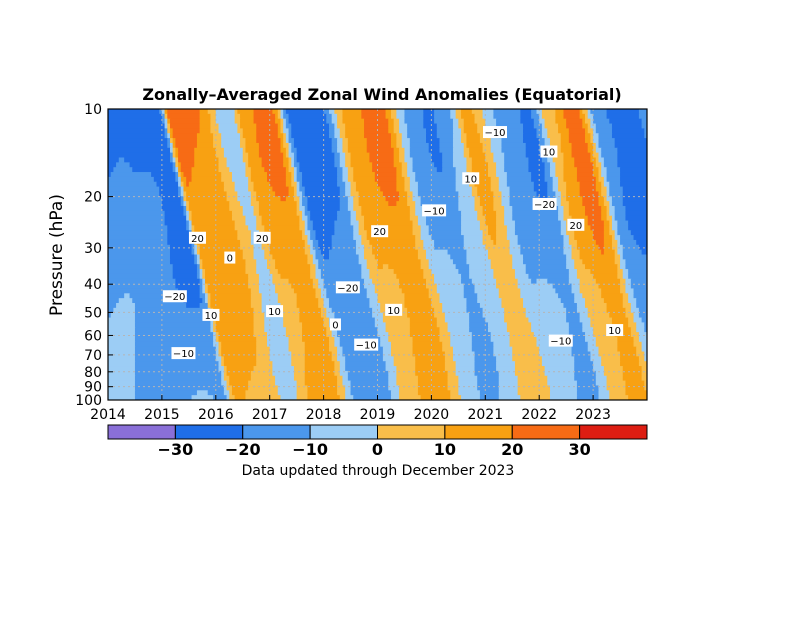 The image size is (800, 622). I want to click on contour-label-box, so click(615, 330).